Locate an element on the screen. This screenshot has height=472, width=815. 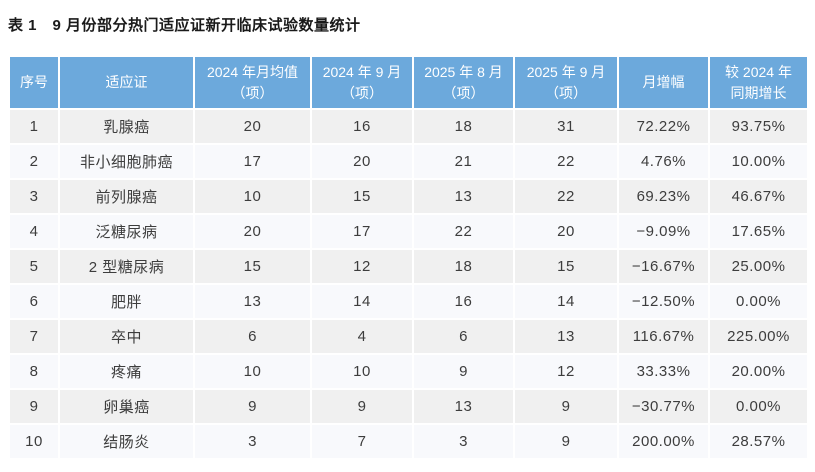
cell-indication: 卵巢癌 is located at coordinates (126, 406).